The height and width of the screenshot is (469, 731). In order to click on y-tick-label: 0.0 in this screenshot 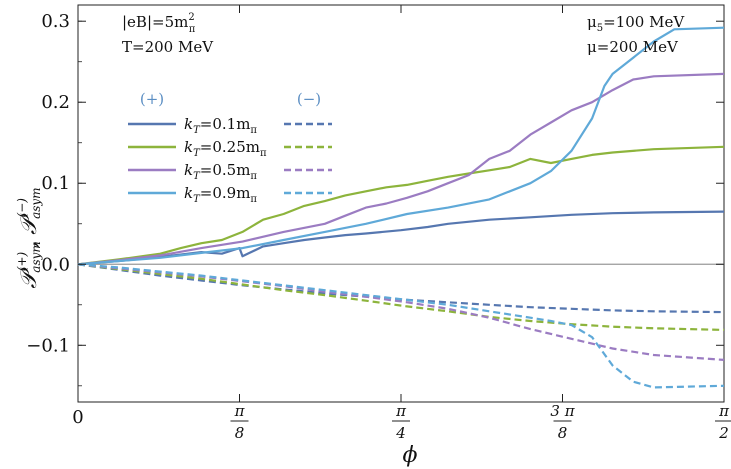, I will do `click(55, 264)`.